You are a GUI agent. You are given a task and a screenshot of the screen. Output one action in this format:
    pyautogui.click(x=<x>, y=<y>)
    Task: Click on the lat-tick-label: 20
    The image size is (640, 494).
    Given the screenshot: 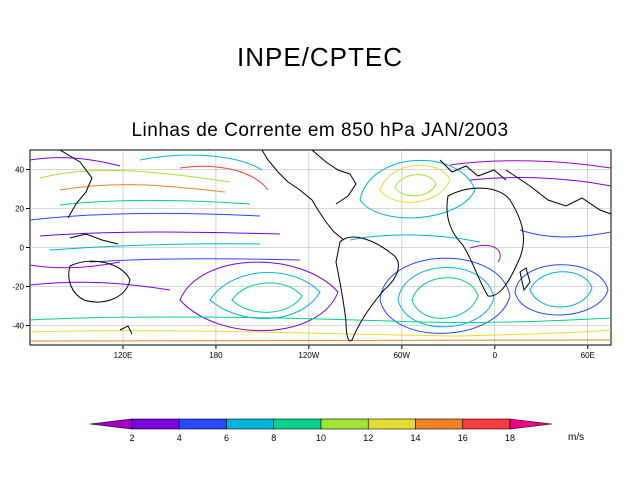 What is the action you would take?
    pyautogui.click(x=19, y=209)
    